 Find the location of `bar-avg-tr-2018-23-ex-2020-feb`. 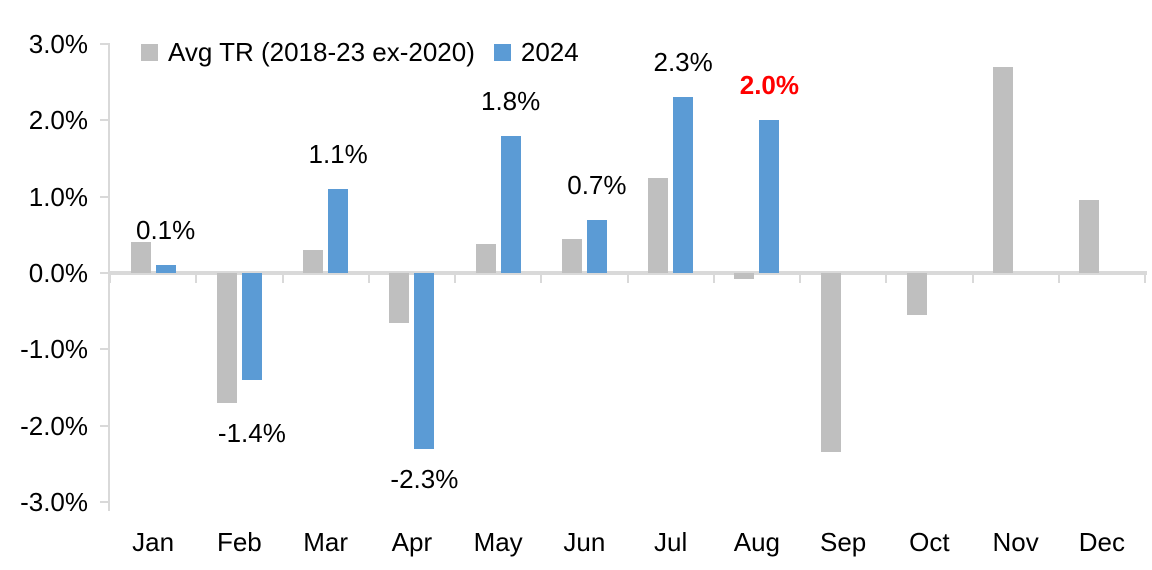

bar-avg-tr-2018-23-ex-2020-feb is located at coordinates (226, 338).